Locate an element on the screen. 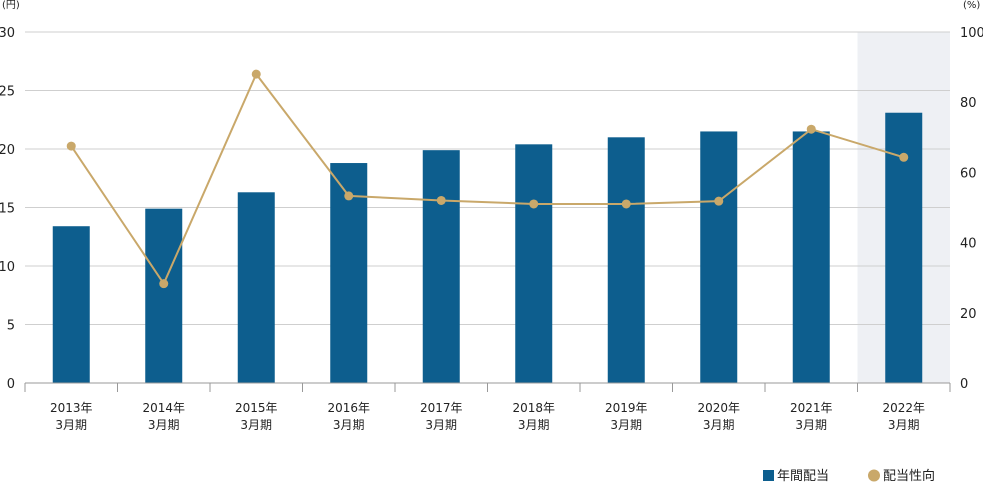 The height and width of the screenshot is (483, 983). legend-bar-label: 年間配当 is located at coordinates (803, 476).